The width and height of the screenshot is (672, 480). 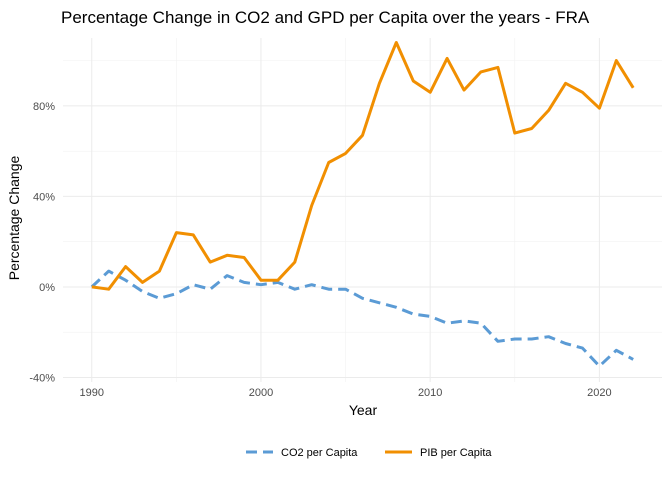 I want to click on y-tick-label: 80%, so click(x=44, y=107).